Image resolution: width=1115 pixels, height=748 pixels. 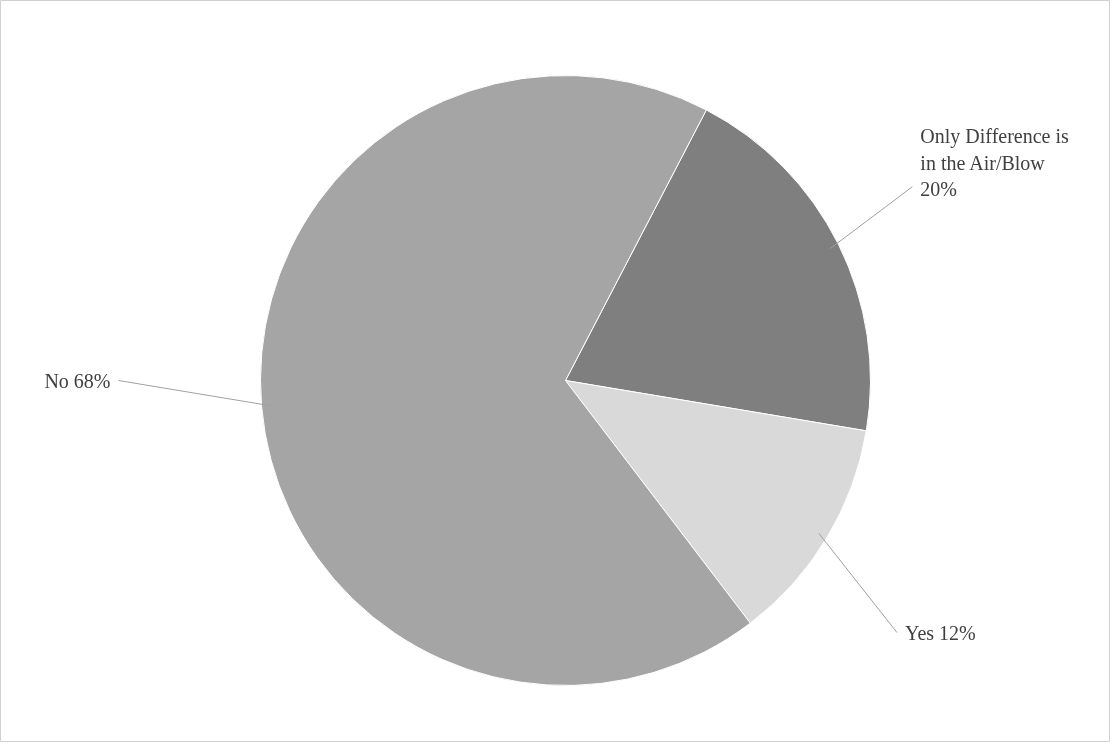 I want to click on slice-label: Only Difference is in the Air/Blow, so click(x=995, y=149).